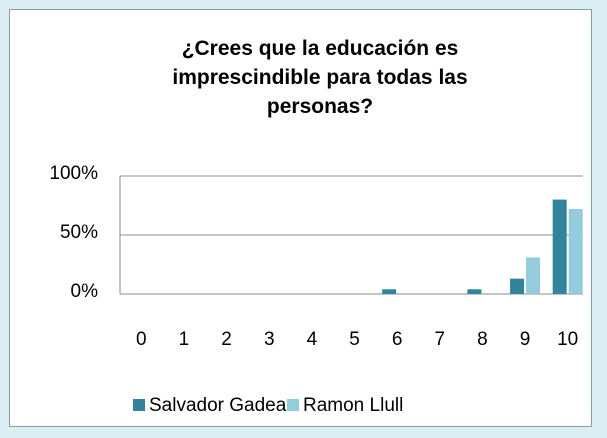  I want to click on y-tick-label: 50%, so click(79, 232).